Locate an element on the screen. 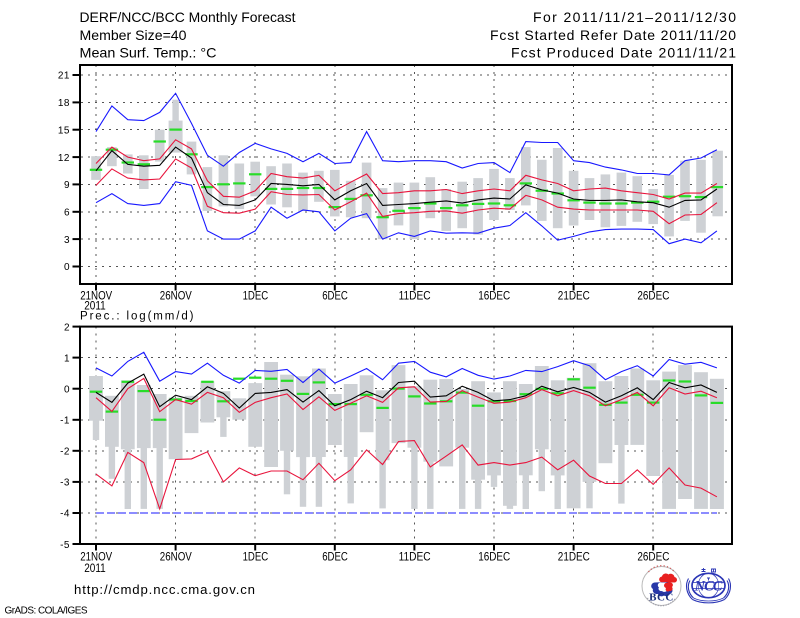 This screenshot has height=618, width=800. svg-text:Fcst Started Refer Date 2011/1: Fcst Started Refer Date 2011/11/20 is located at coordinates (613, 35).